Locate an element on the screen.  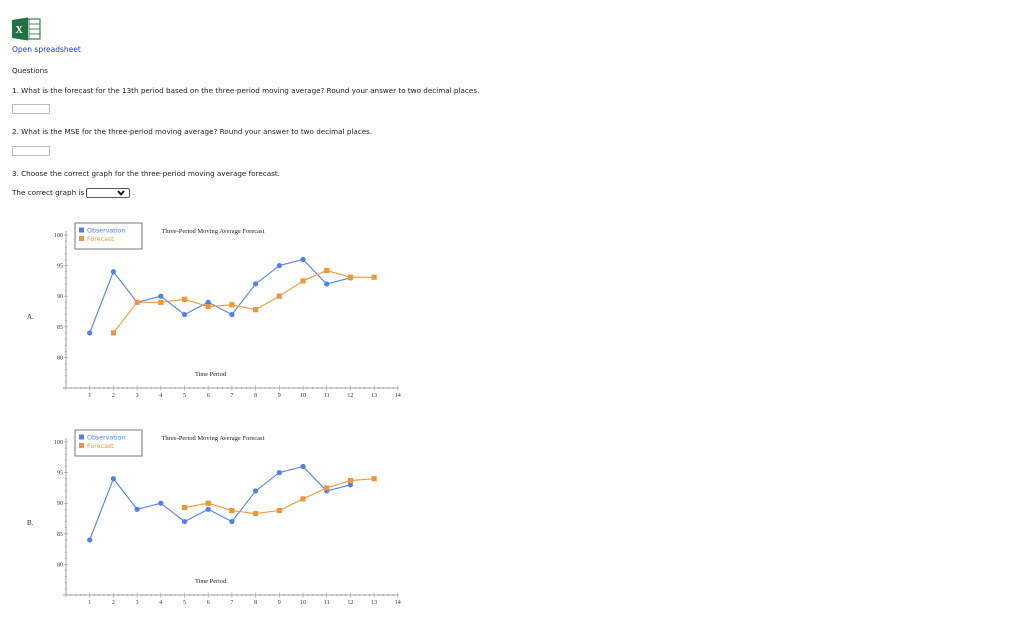
graph-choice-dropdown is located at coordinates (108, 193).